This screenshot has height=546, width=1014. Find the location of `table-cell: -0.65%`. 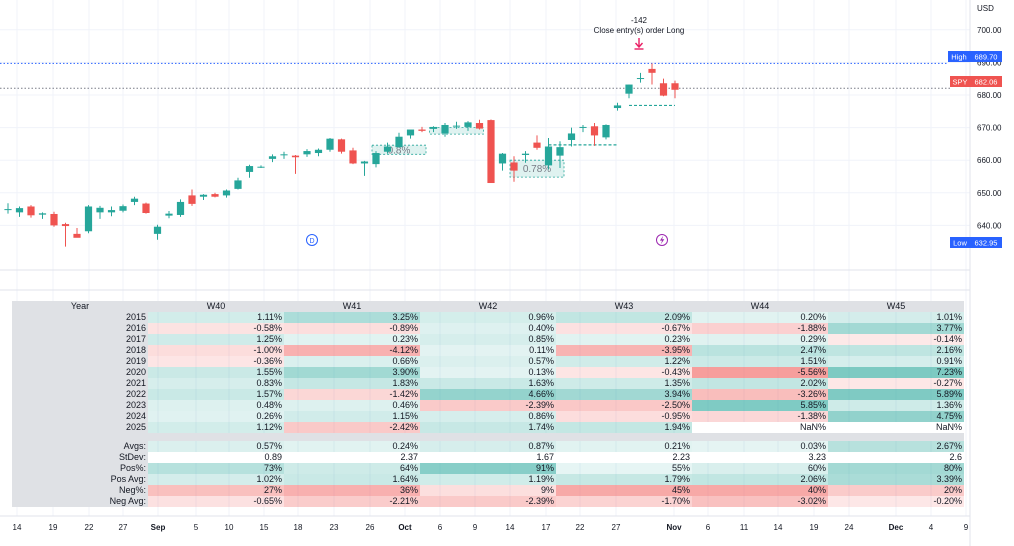

table-cell: -0.65% is located at coordinates (216, 501).